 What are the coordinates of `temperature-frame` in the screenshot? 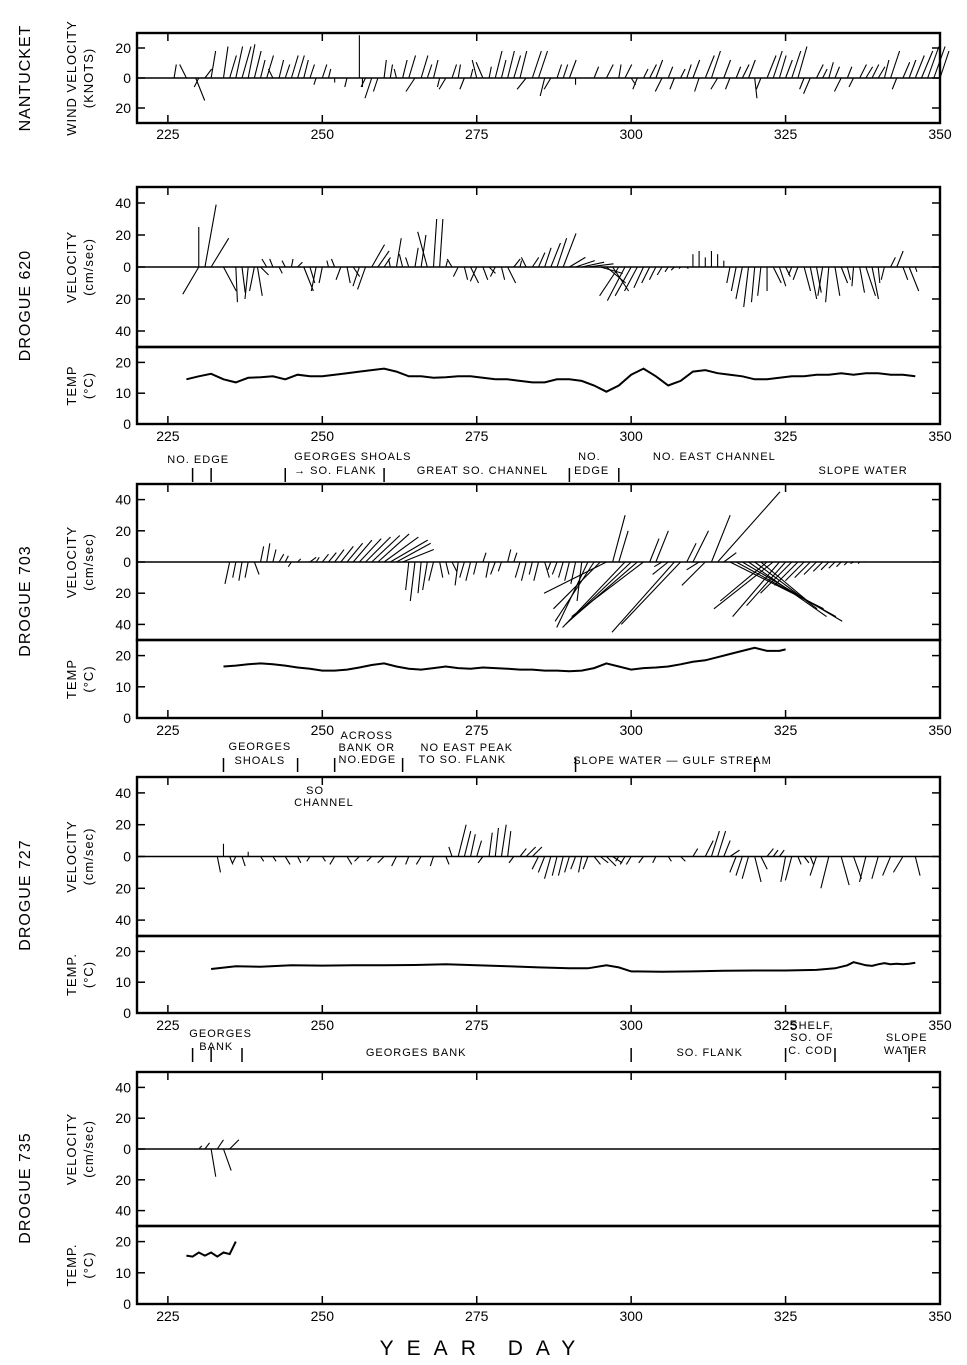 It's located at (538, 385).